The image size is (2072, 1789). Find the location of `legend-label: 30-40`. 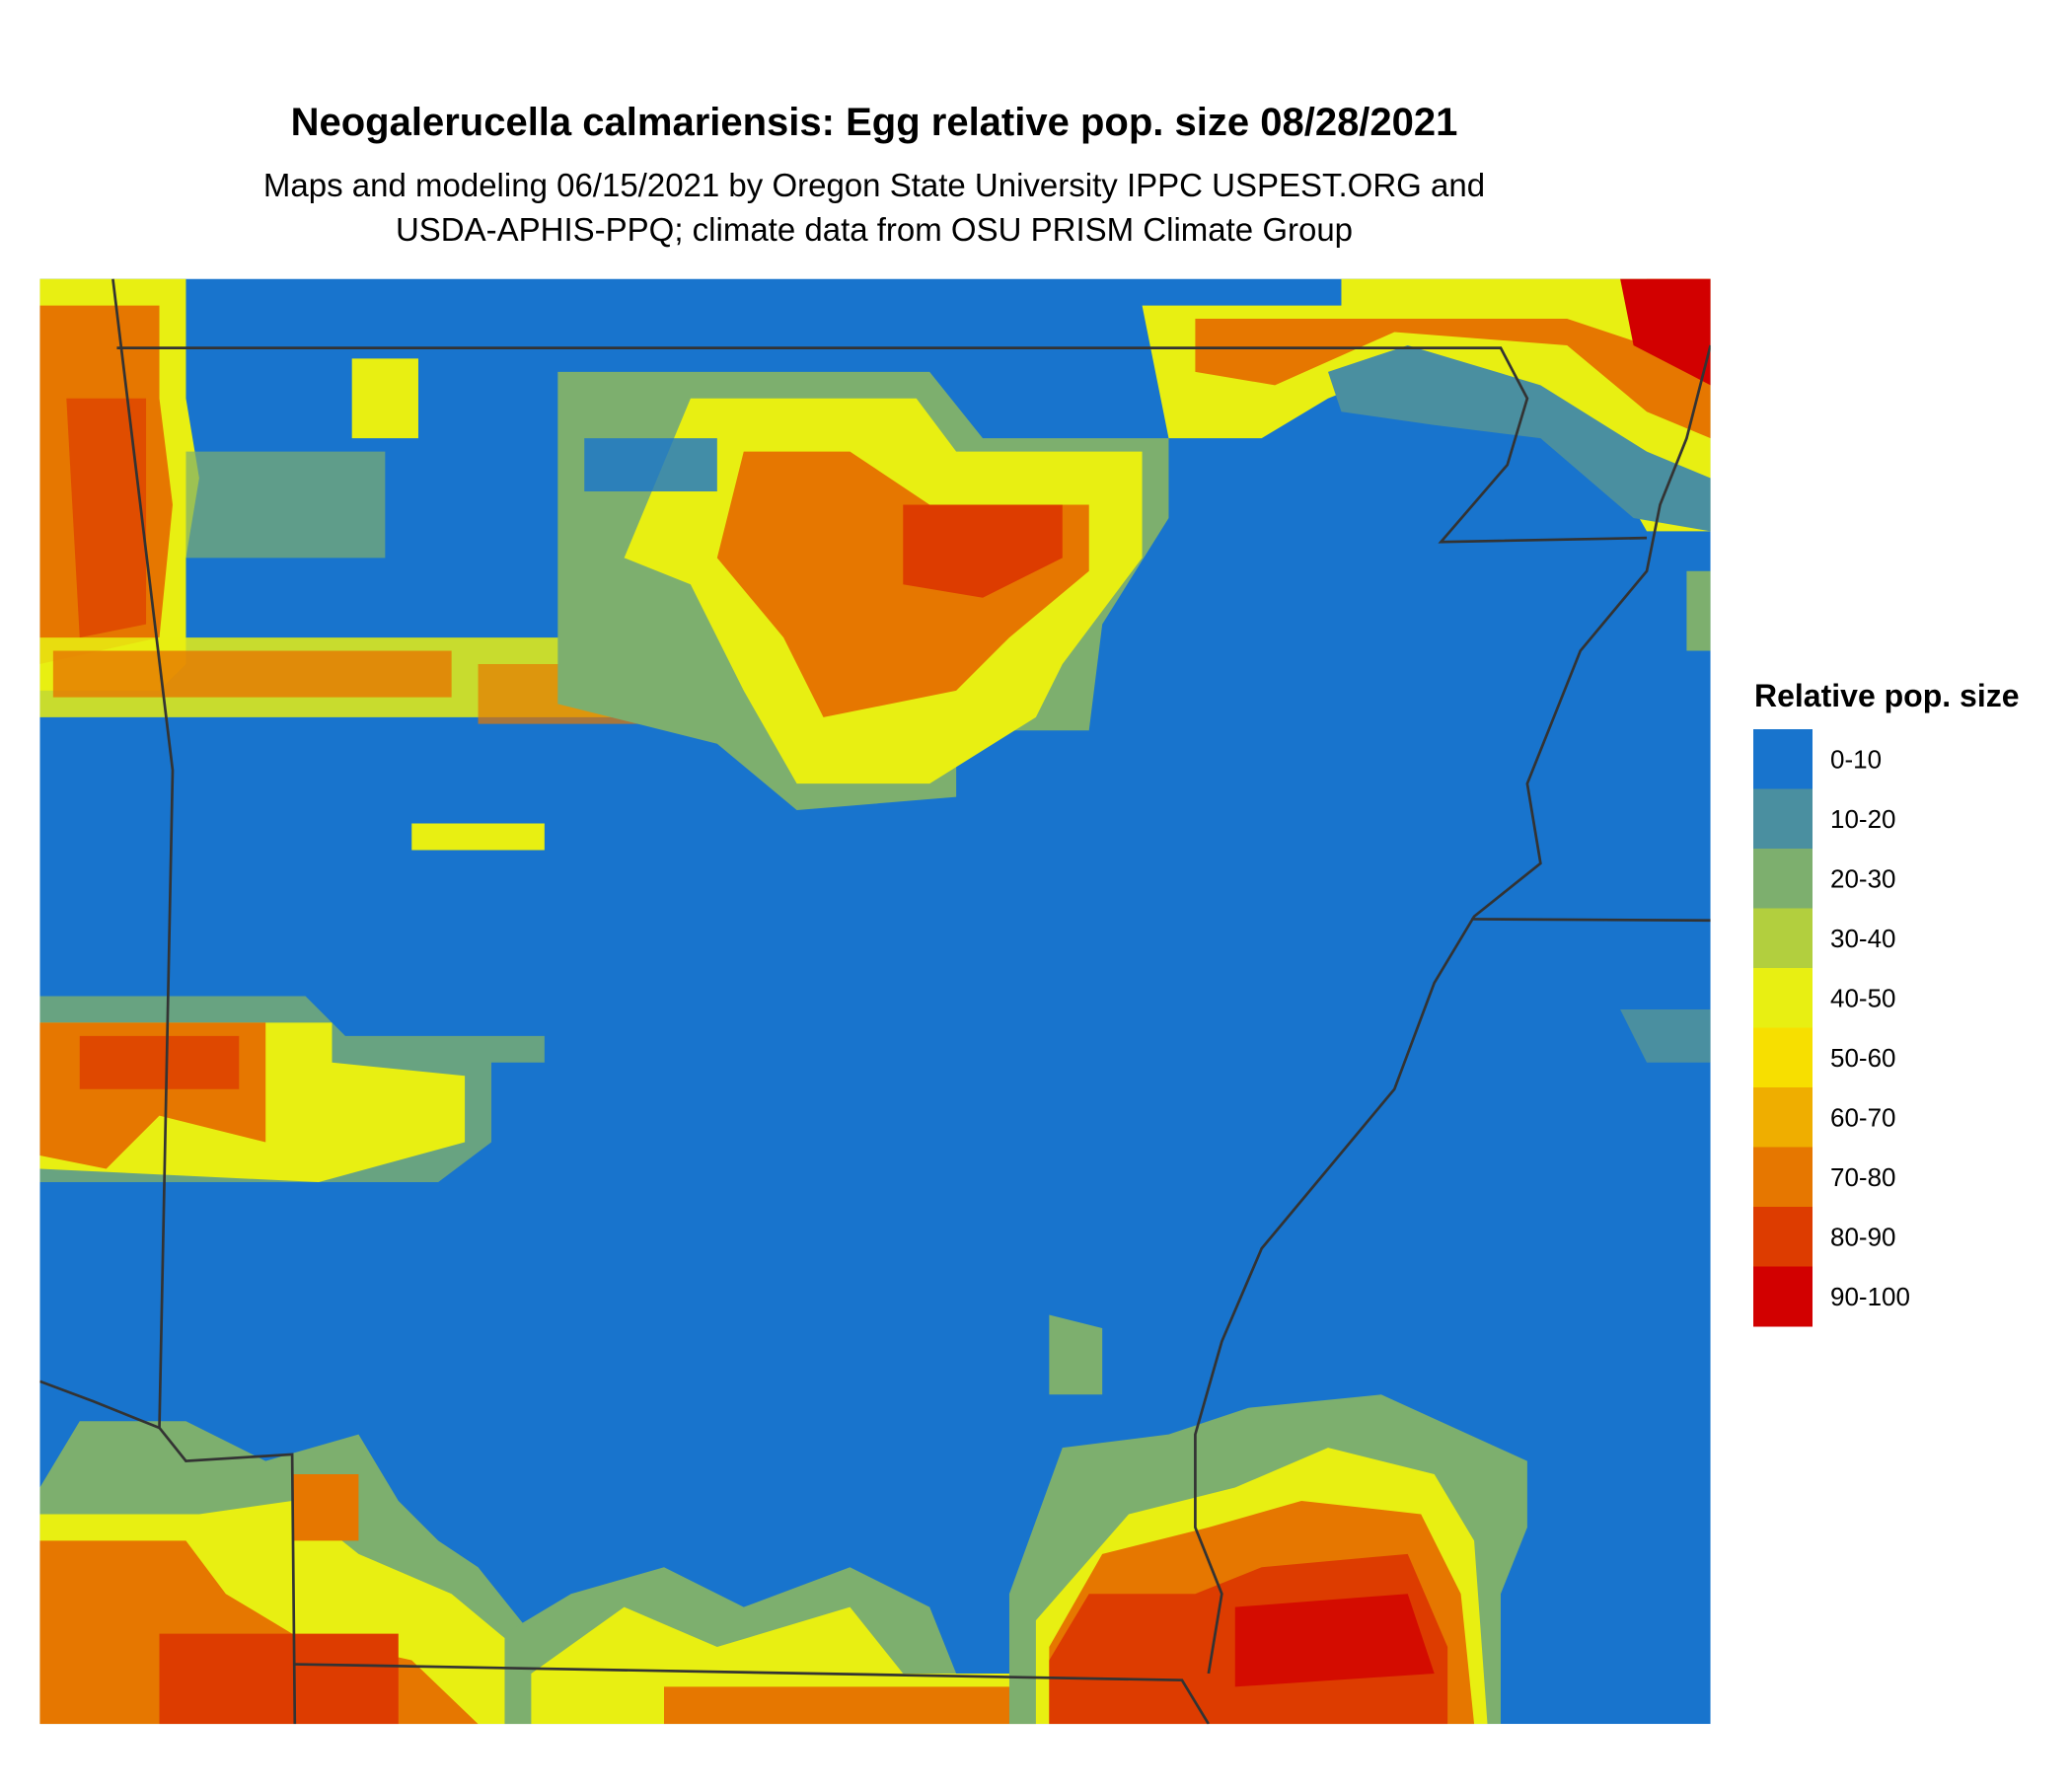

legend-label: 30-40 is located at coordinates (1863, 938).